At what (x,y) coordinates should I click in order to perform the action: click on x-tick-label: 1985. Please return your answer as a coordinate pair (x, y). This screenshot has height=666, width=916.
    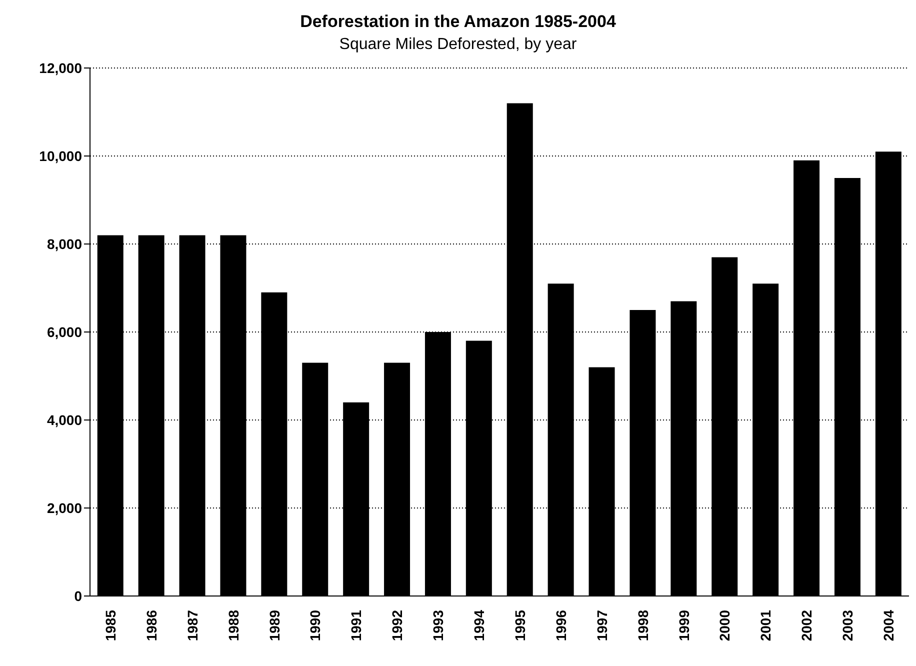
    Looking at the image, I should click on (110, 626).